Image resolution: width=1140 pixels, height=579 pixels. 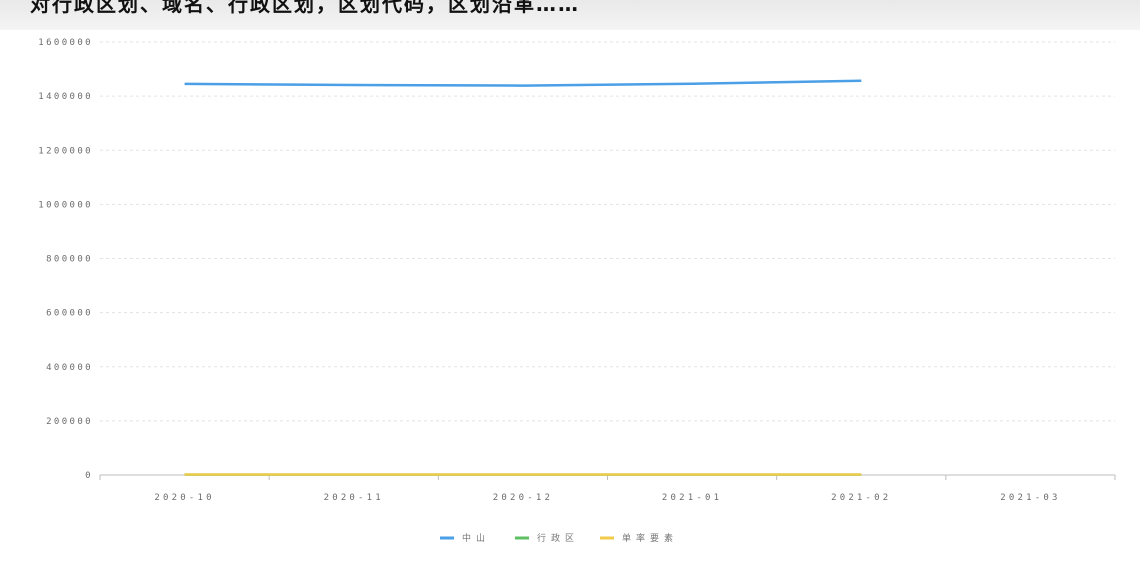 I want to click on y-tick-label: 1600000, so click(x=65, y=43).